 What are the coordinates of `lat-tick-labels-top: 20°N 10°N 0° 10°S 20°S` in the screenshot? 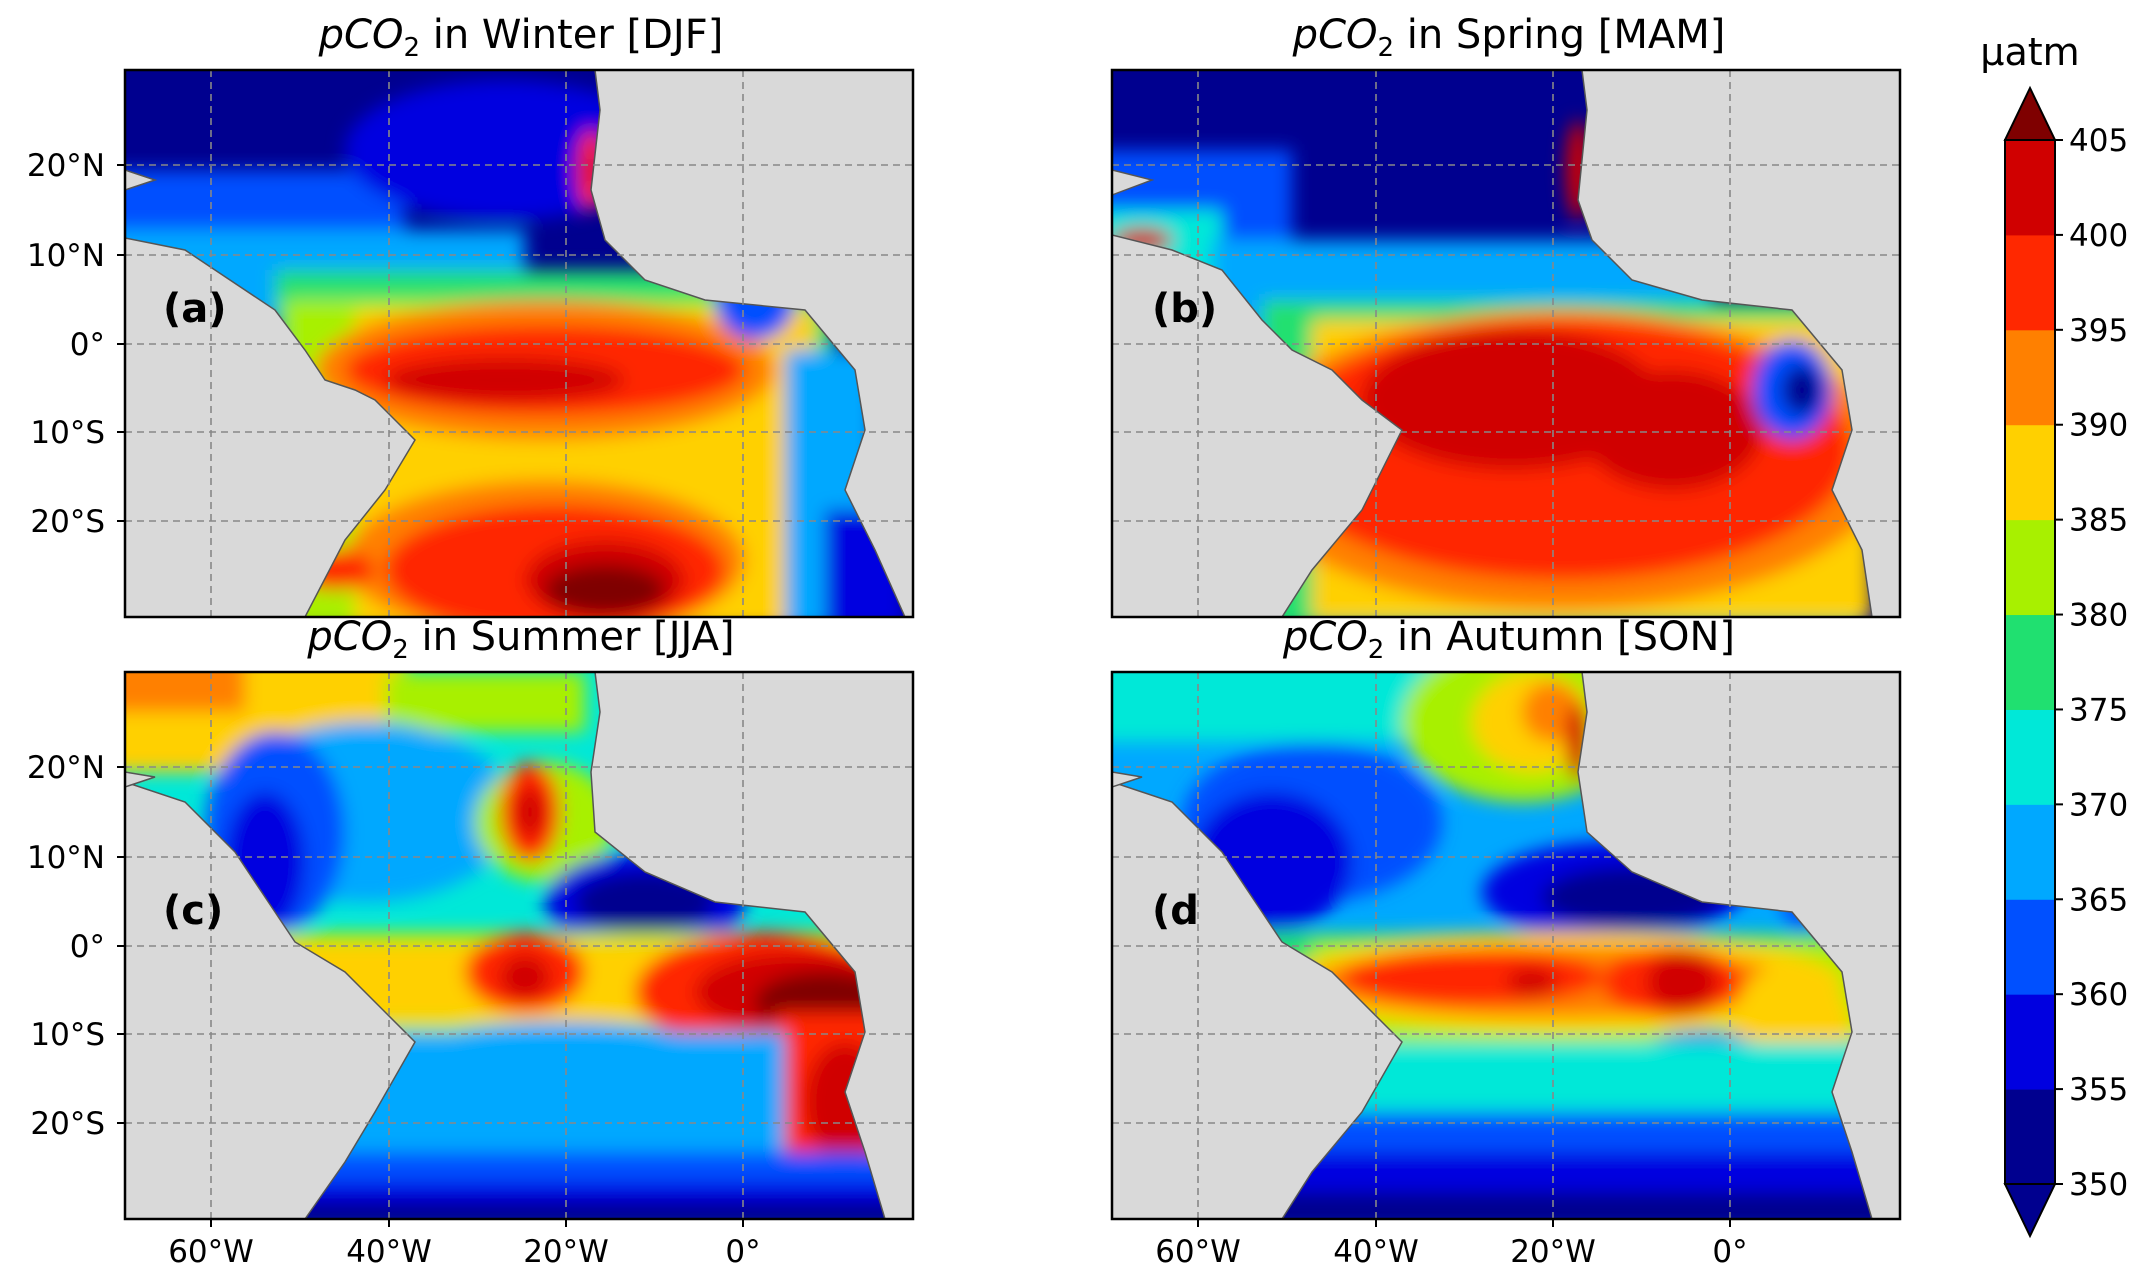 It's located at (76, 344).